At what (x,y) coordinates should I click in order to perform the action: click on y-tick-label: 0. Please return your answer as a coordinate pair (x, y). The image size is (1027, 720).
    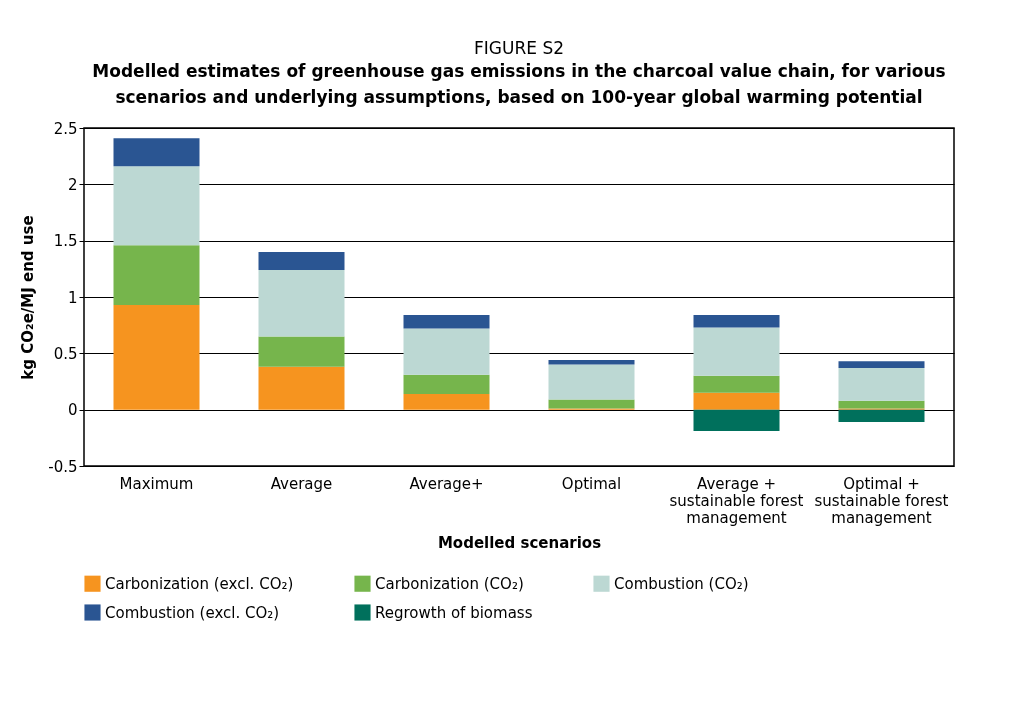
    Looking at the image, I should click on (72, 410).